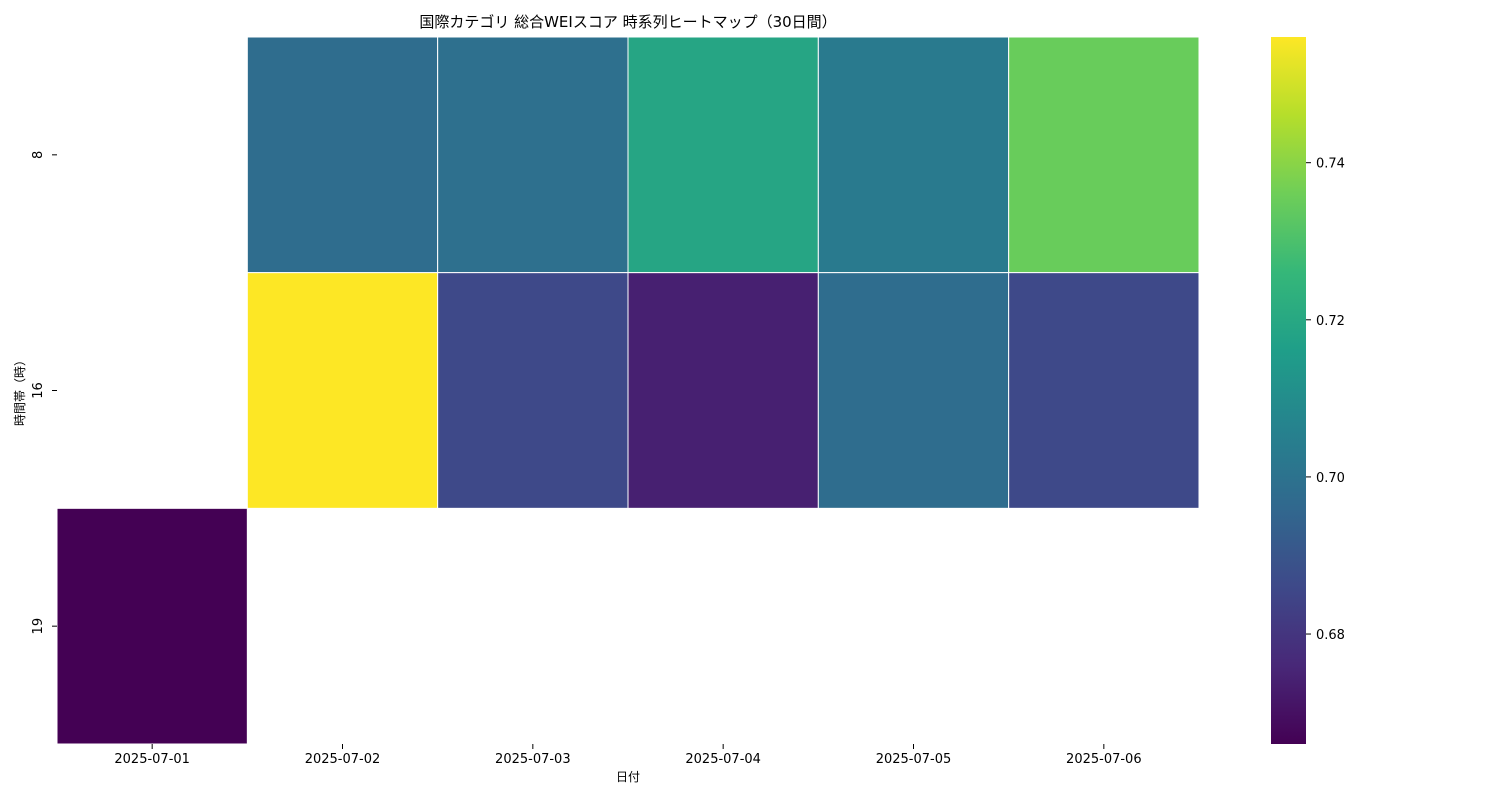 The height and width of the screenshot is (800, 1500). What do you see at coordinates (38, 390) in the screenshot?
I see `y-tick-label: 16` at bounding box center [38, 390].